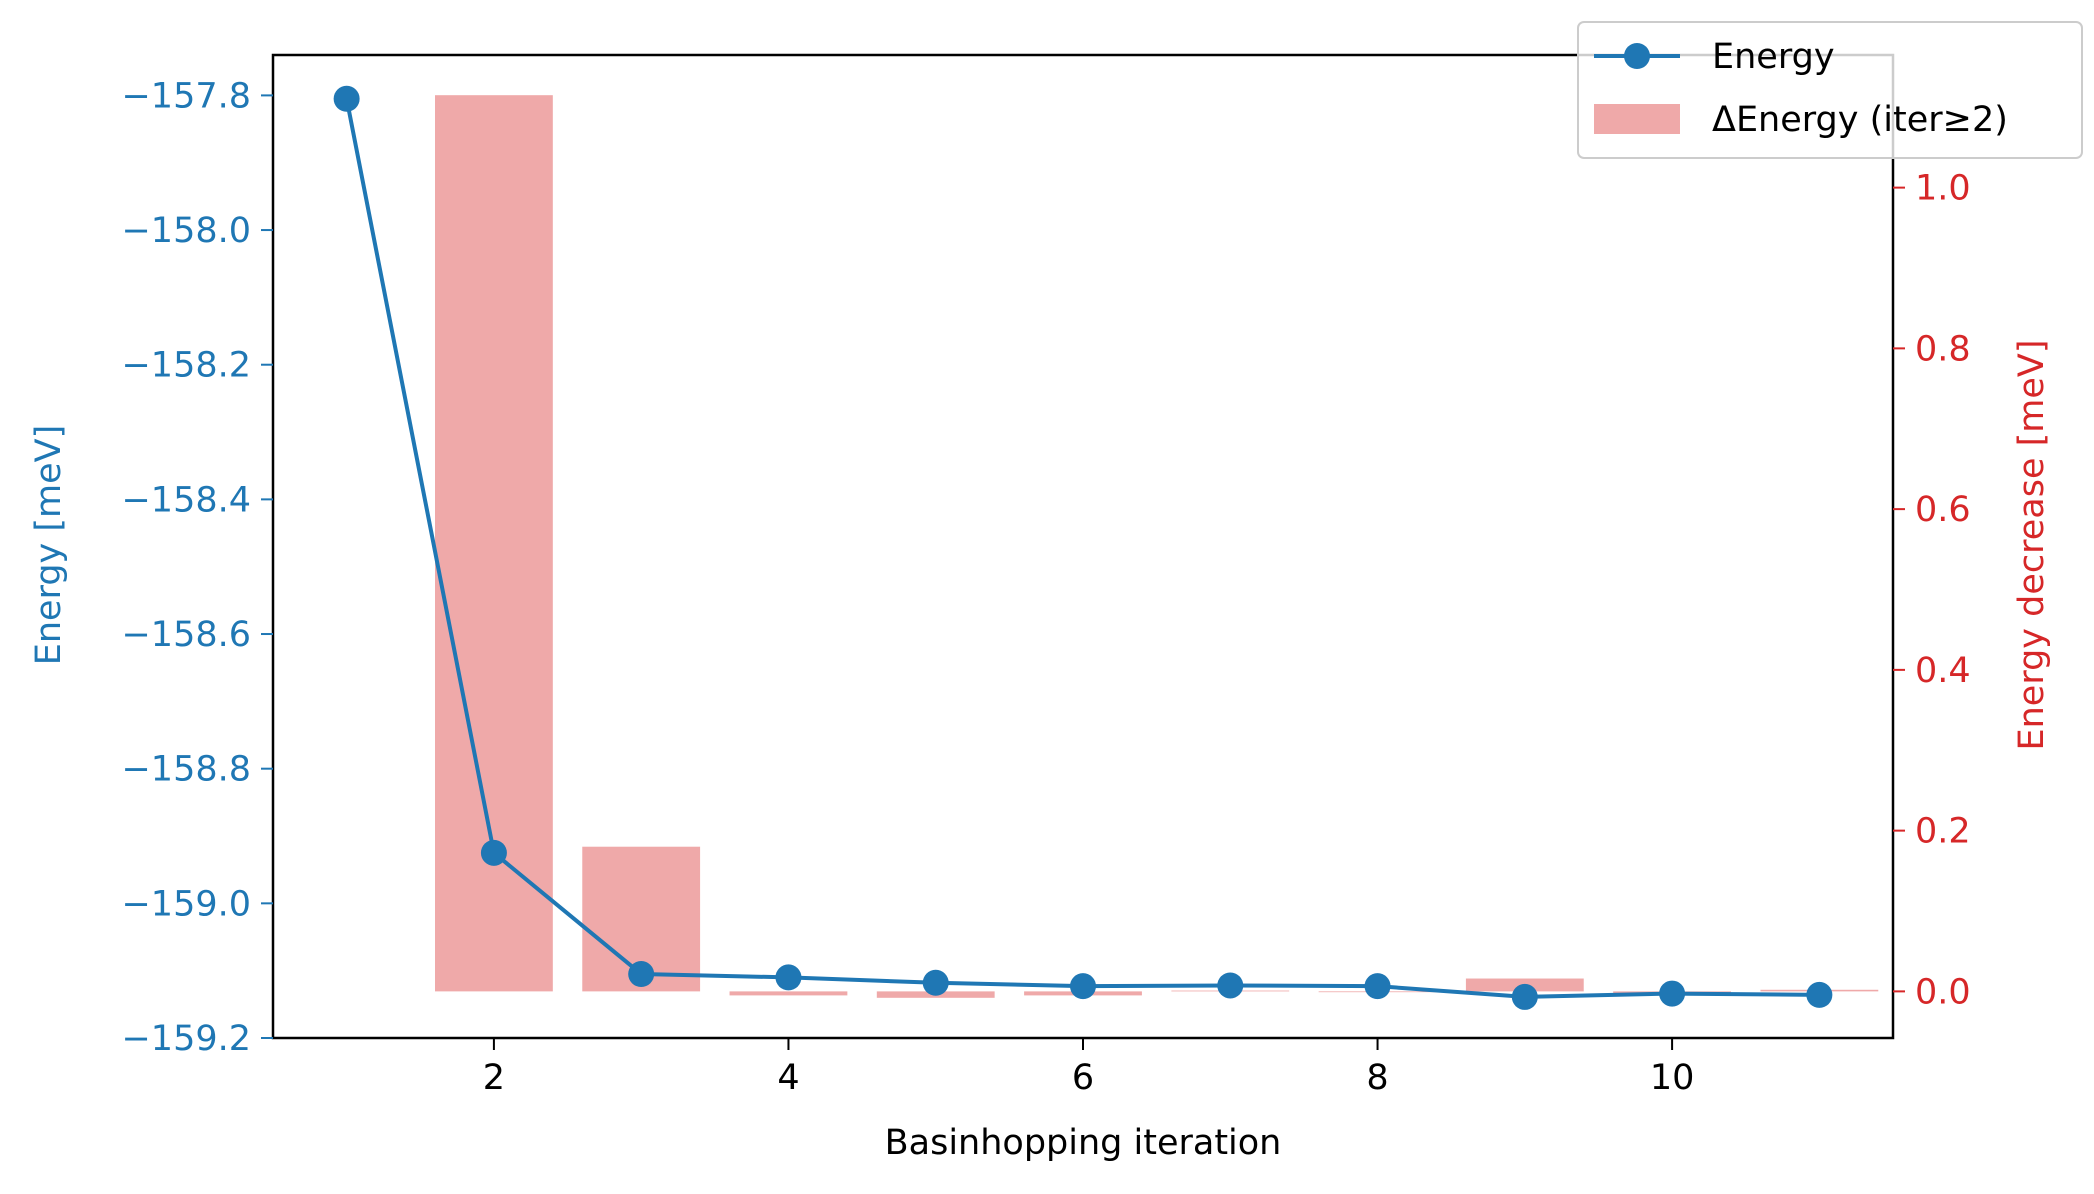 The height and width of the screenshot is (1194, 2094). I want to click on x-tick-label: 4, so click(788, 1078).